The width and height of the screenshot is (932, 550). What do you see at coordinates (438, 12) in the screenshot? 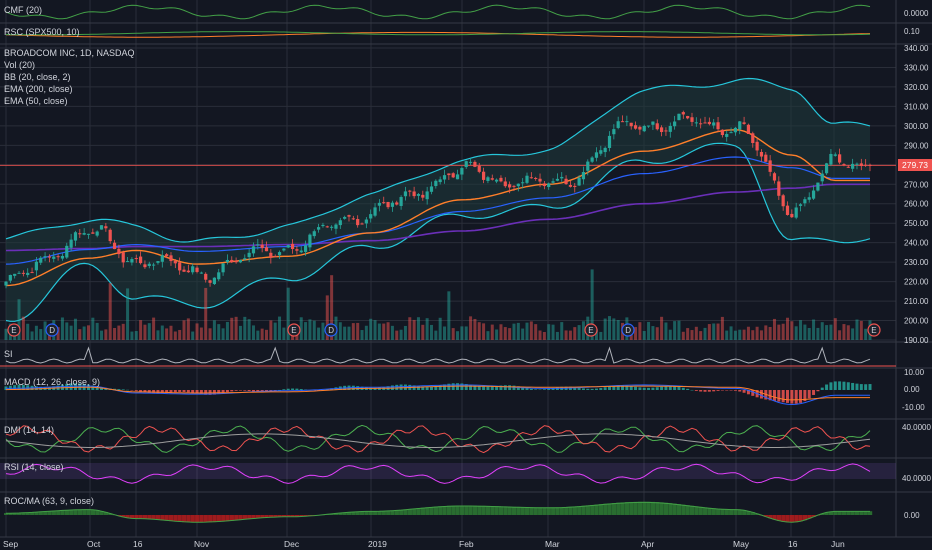
I see `cmf-pane` at bounding box center [438, 12].